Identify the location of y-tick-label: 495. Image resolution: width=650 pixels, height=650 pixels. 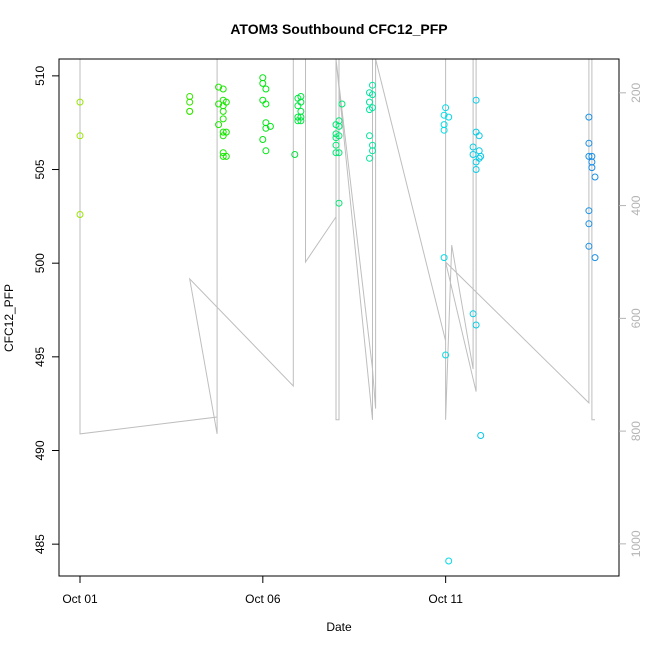
(40, 357).